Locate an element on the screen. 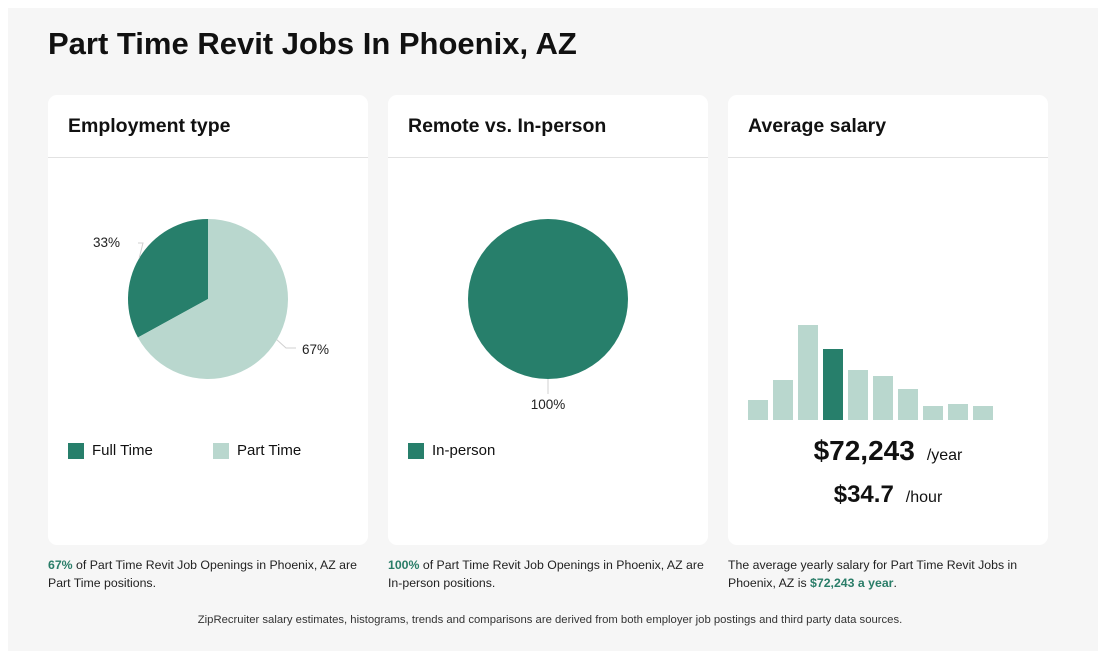 This screenshot has width=1100, height=651. employment-caption-percent: 67% is located at coordinates (60, 565).